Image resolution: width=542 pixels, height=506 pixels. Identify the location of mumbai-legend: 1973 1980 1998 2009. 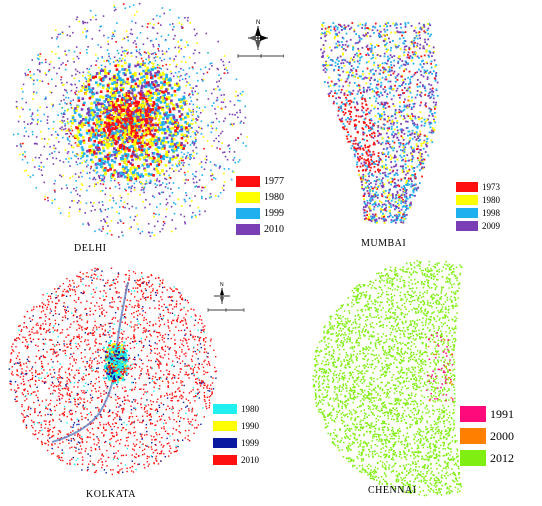
(491, 208).